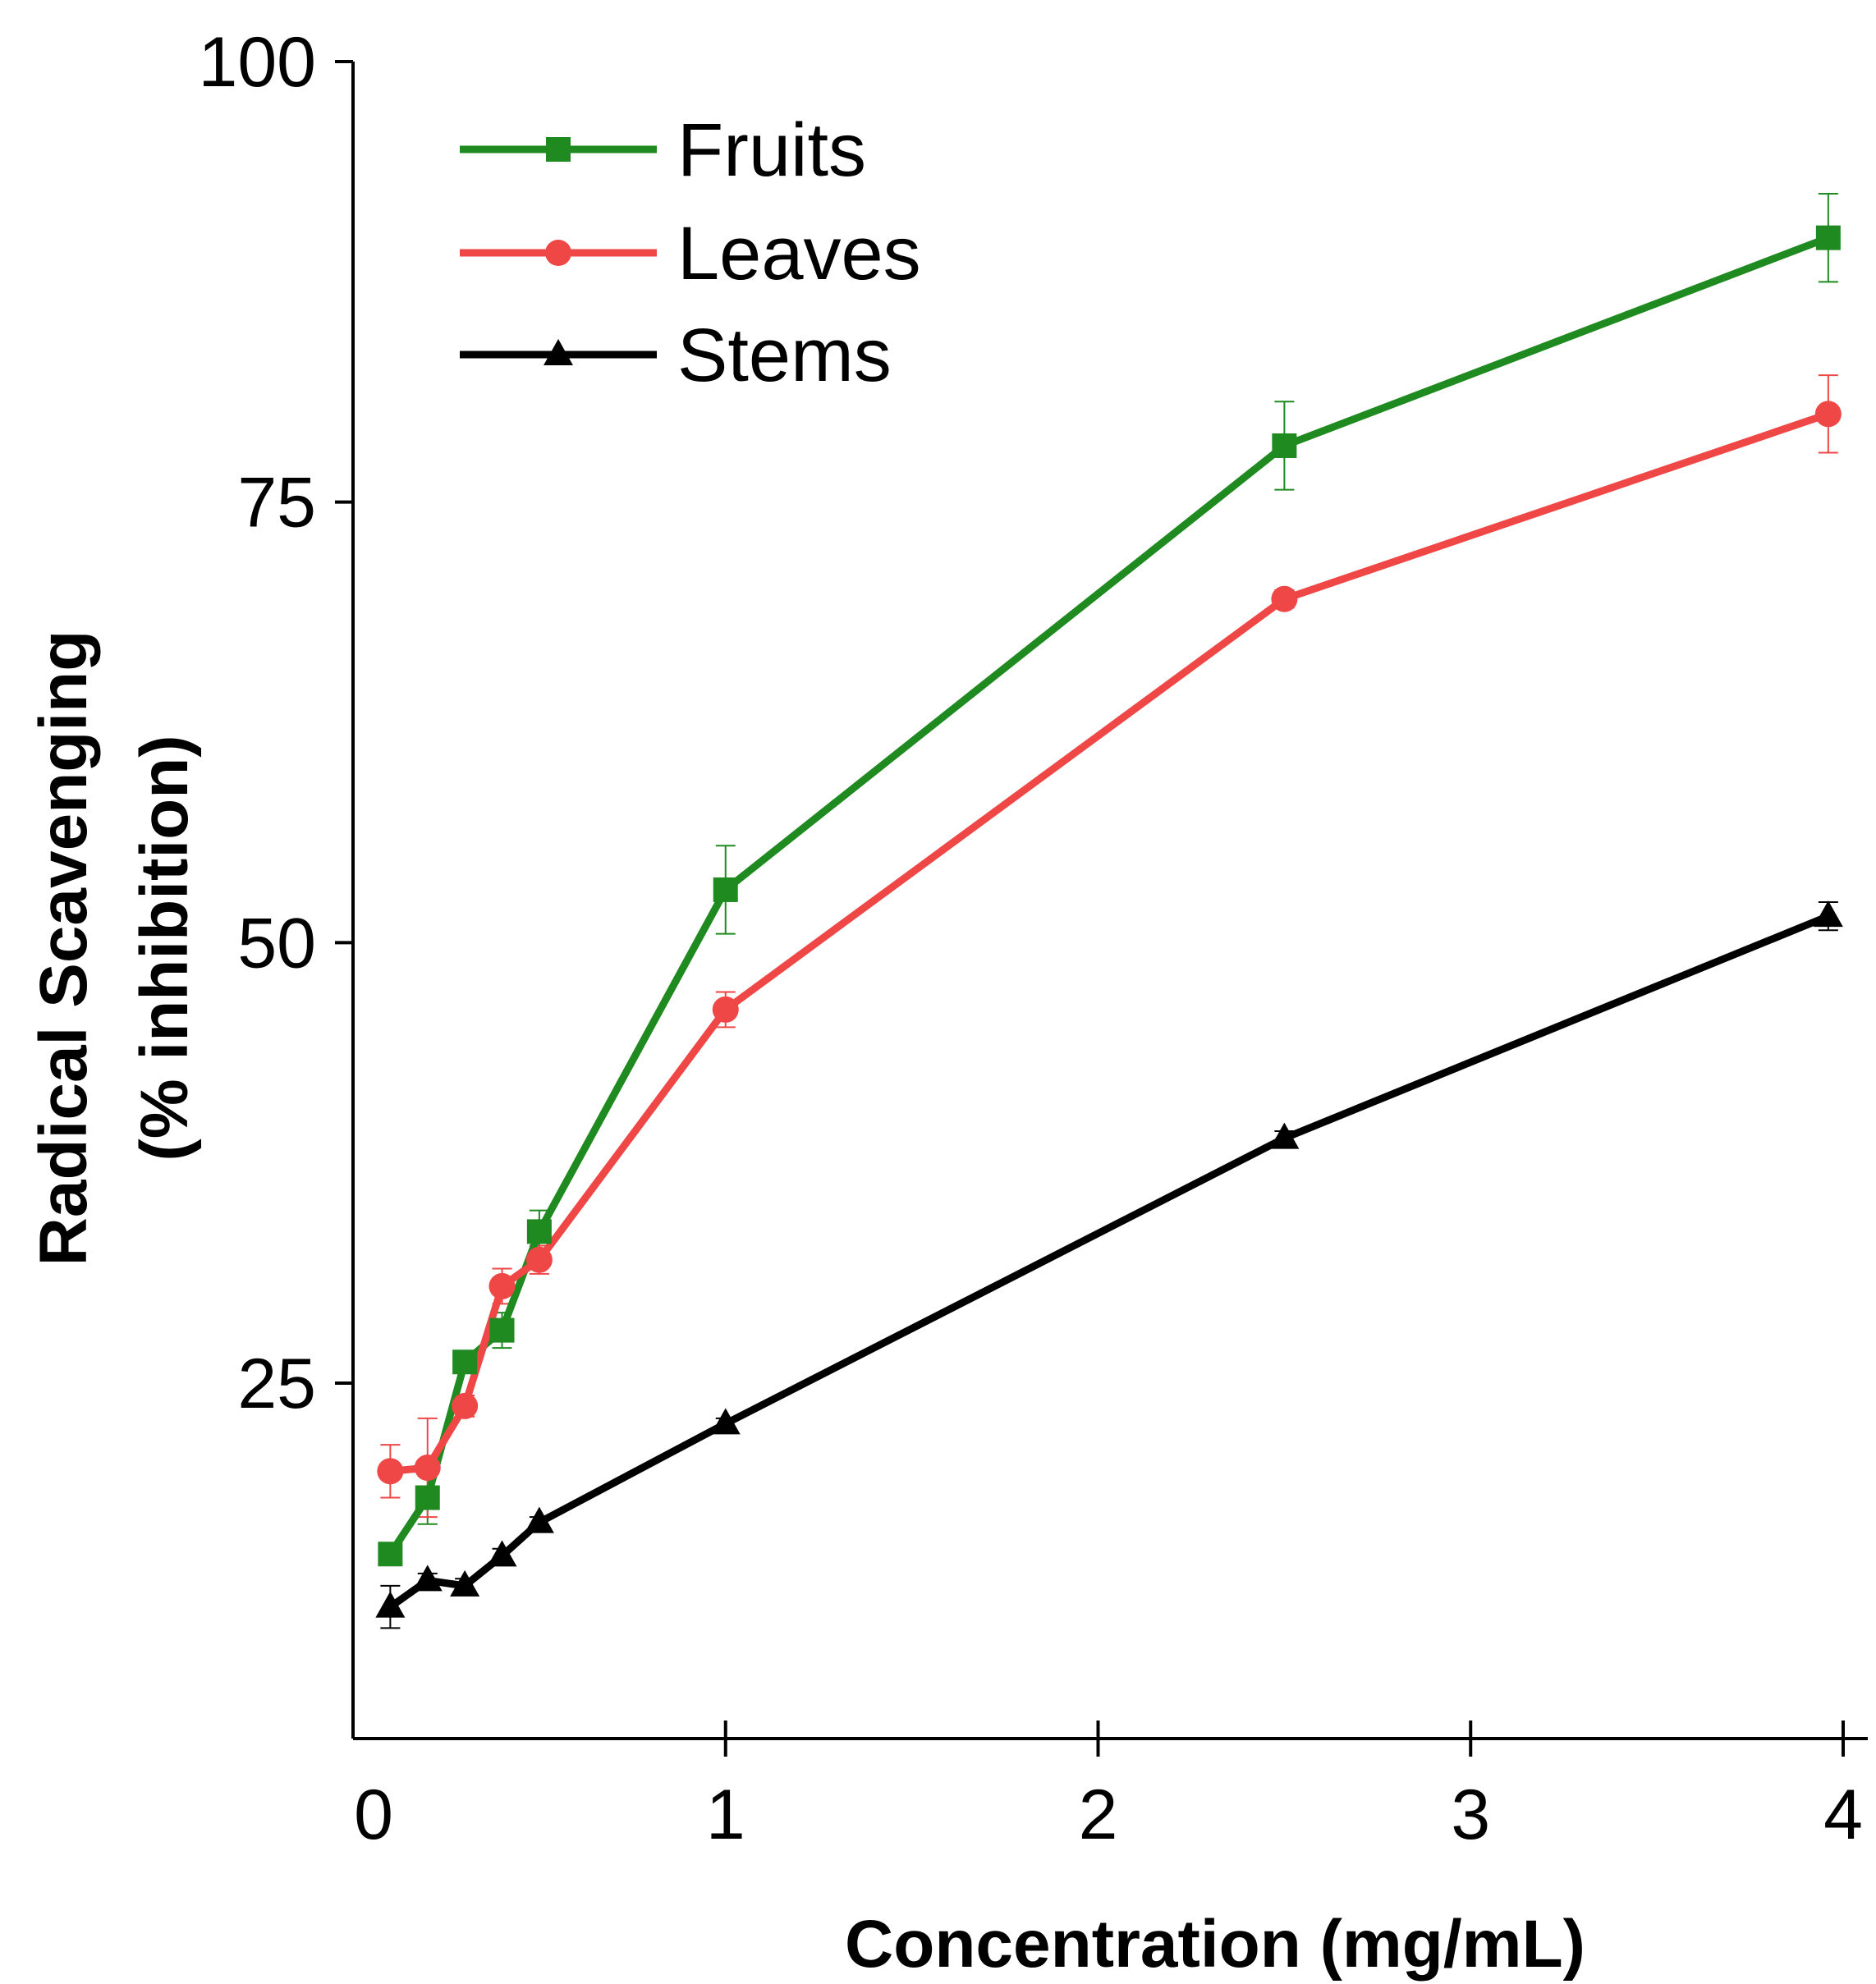 This screenshot has width=1876, height=1984. What do you see at coordinates (1470, 1815) in the screenshot?
I see `x-tick-label: 3` at bounding box center [1470, 1815].